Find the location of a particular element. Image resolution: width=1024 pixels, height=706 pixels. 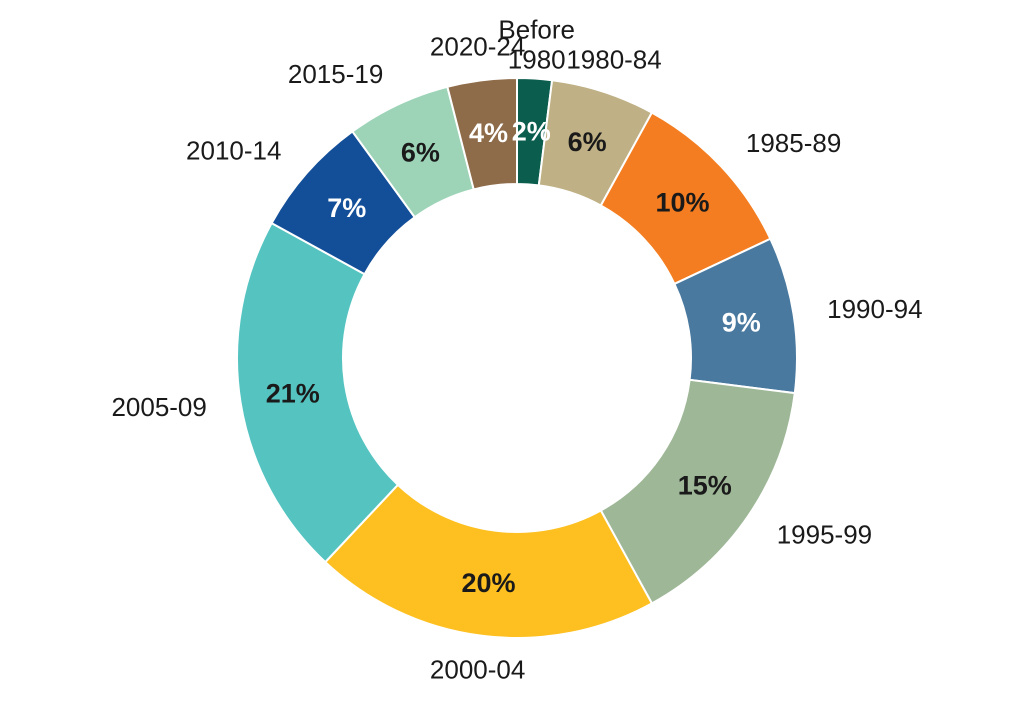

category-label-1980-84: 1980-84 is located at coordinates (613, 59).